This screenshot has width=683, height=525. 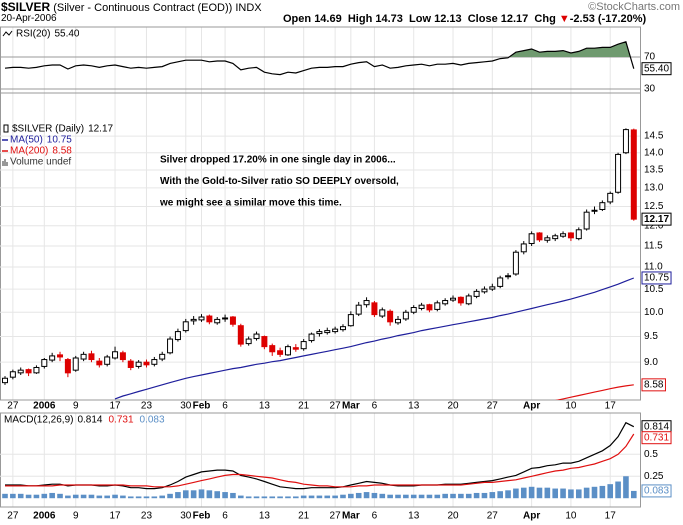 I want to click on value: 14.73, so click(x=389, y=19).